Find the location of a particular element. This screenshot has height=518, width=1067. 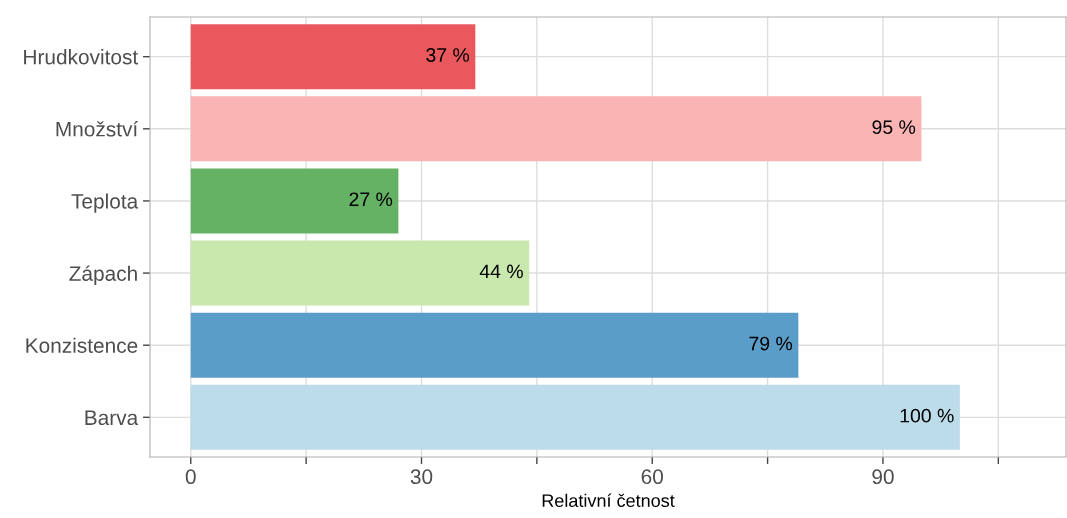

x-tick-label: 60 is located at coordinates (652, 477).